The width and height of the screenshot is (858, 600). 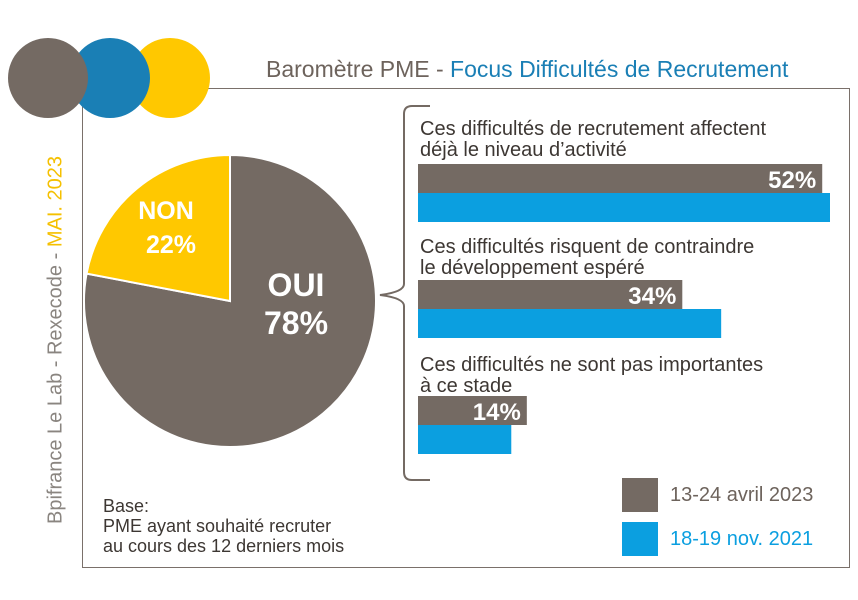 I want to click on bar-label-2: 34%, so click(x=652, y=296).